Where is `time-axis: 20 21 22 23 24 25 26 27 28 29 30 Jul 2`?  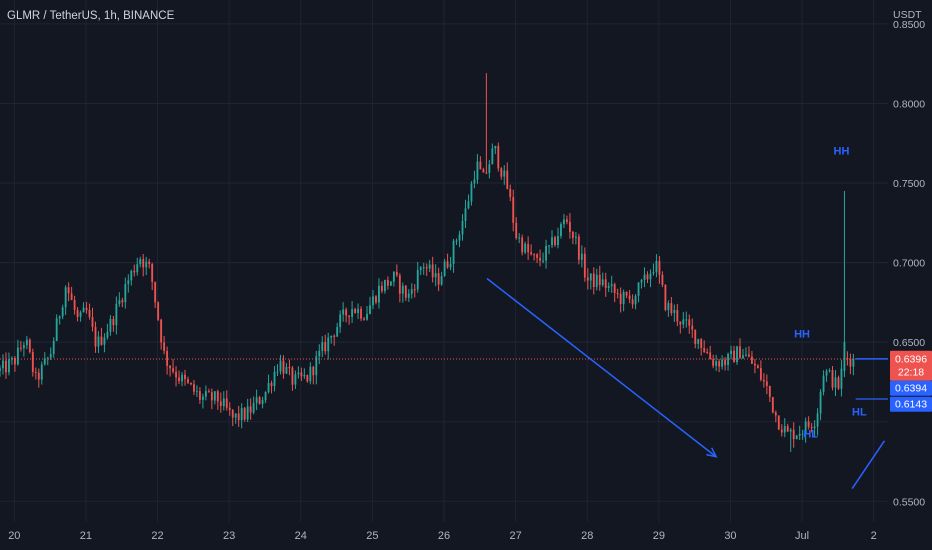
time-axis: 20 21 22 23 24 25 26 27 28 29 30 Jul 2 is located at coordinates (442, 536).